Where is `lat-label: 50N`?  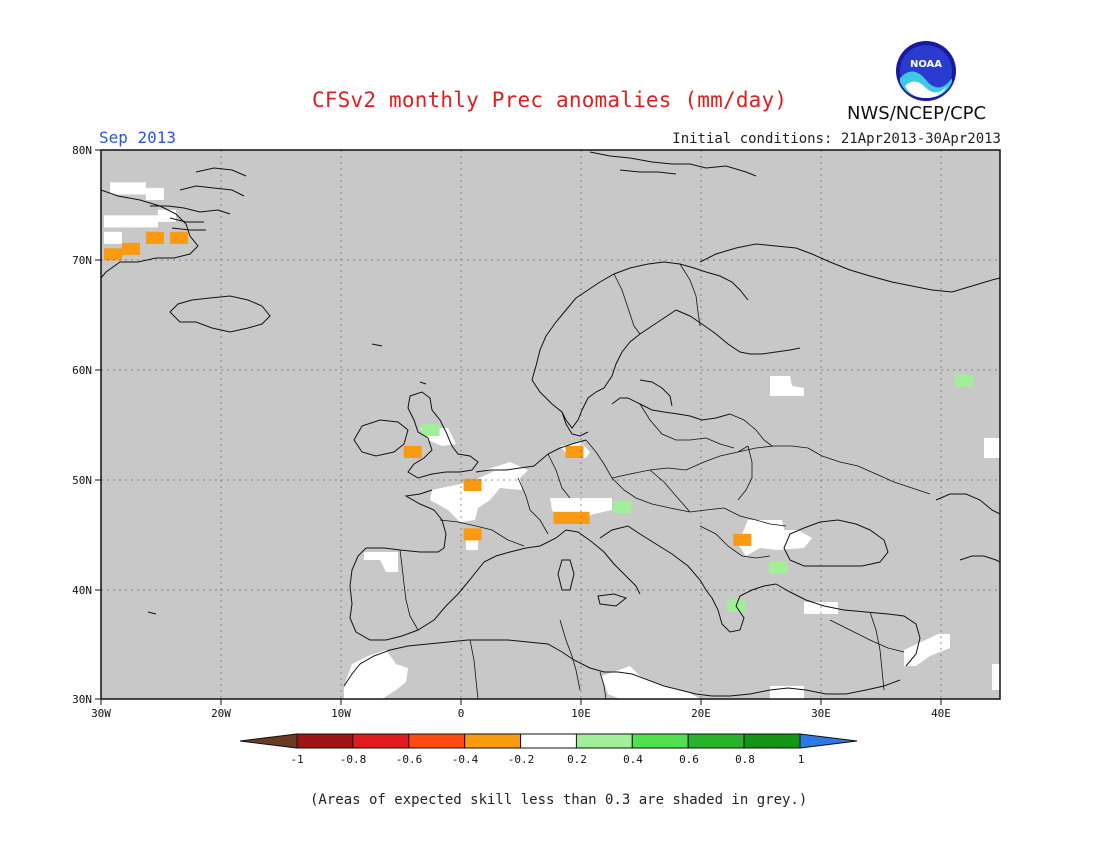
lat-label: 50N is located at coordinates (82, 480).